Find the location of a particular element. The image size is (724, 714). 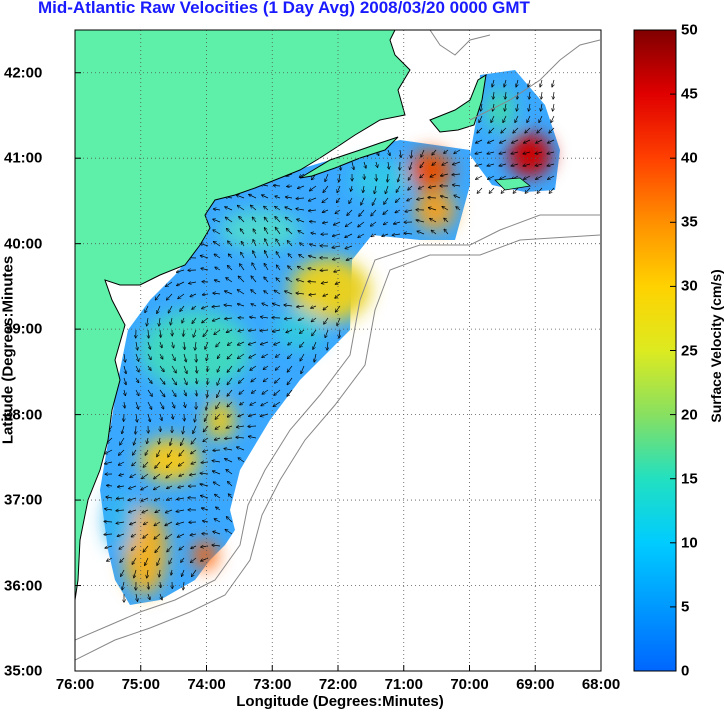

x-tick-label: 74:00 is located at coordinates (206, 684).